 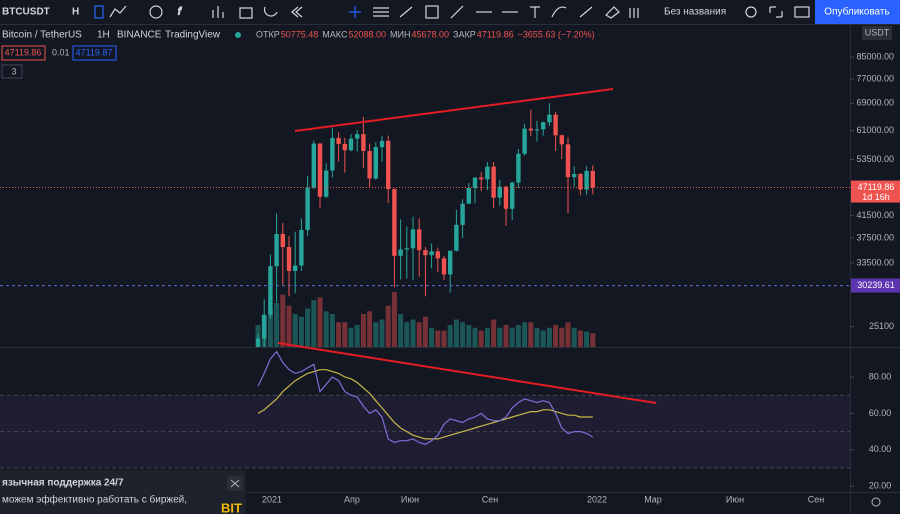 What do you see at coordinates (268, 34) in the screenshot?
I see `ohlc-label: ОТКР` at bounding box center [268, 34].